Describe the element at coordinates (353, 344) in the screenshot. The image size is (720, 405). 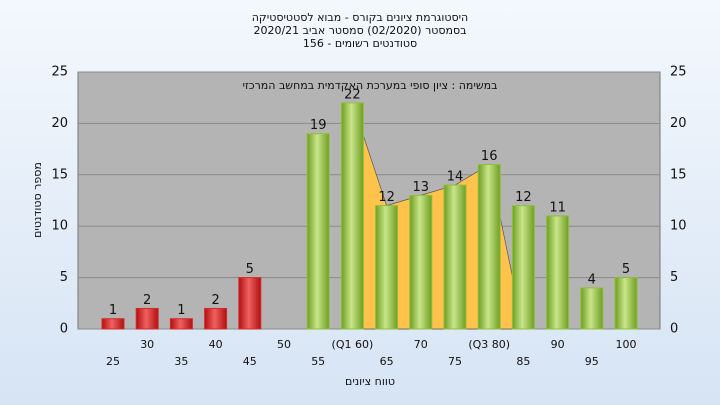
I see `x-tick-label: (Q1 60)` at that location.